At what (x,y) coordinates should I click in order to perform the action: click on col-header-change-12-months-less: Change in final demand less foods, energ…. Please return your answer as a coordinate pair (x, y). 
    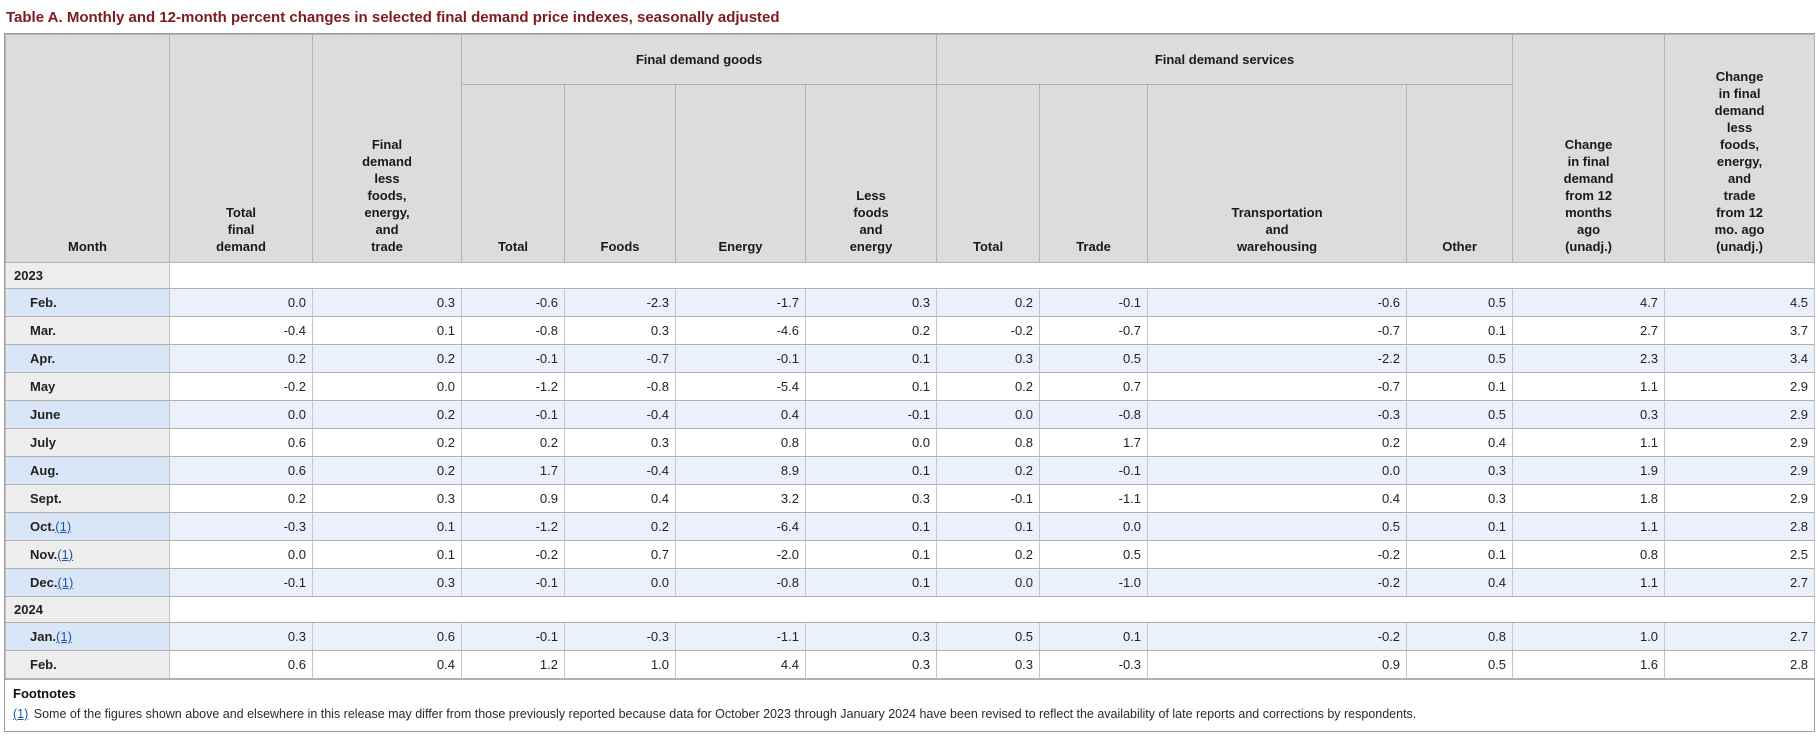
    Looking at the image, I should click on (1740, 148).